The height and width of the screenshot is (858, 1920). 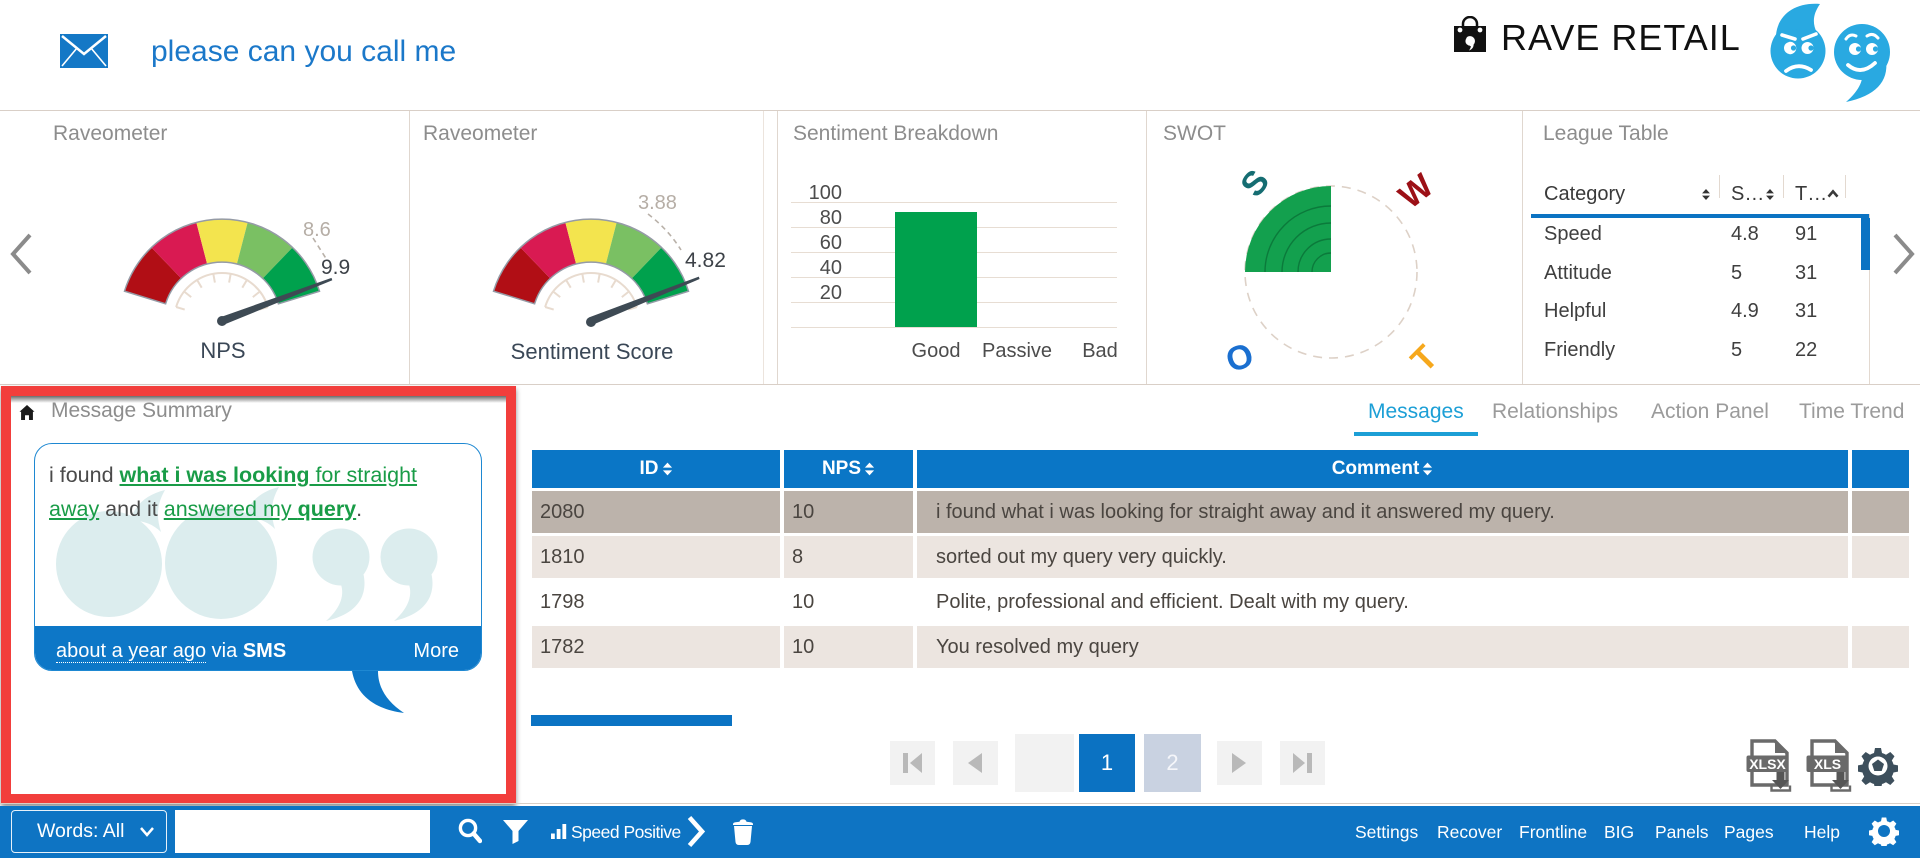 What do you see at coordinates (1255, 183) in the screenshot?
I see `svg-text: S` at bounding box center [1255, 183].